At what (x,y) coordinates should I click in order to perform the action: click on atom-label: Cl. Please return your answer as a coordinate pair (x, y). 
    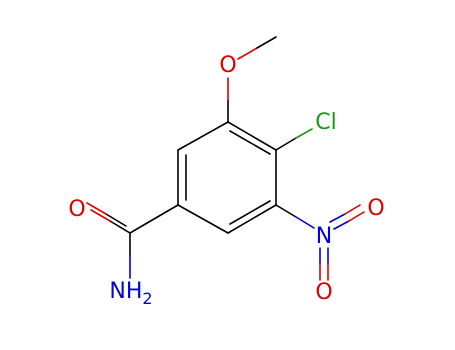
    Looking at the image, I should click on (325, 122).